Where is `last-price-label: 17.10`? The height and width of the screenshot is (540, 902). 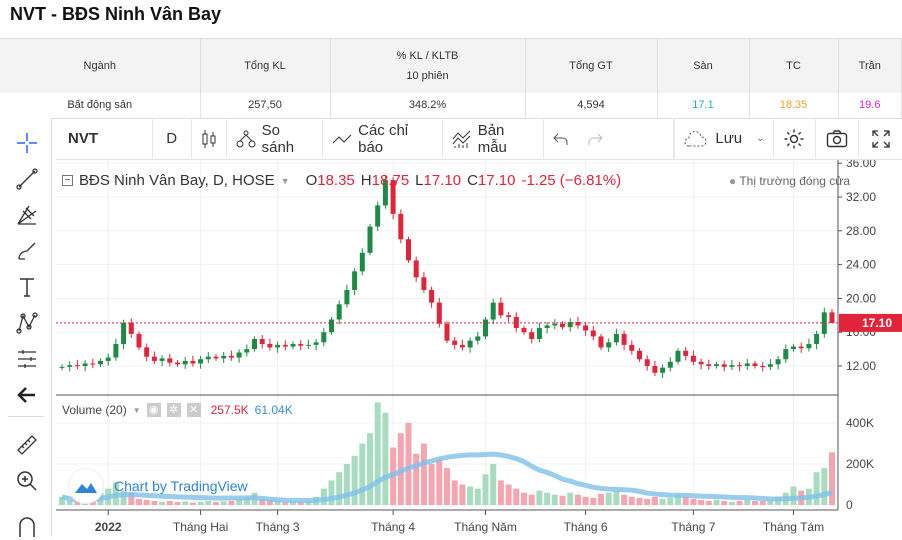 last-price-label: 17.10 is located at coordinates (877, 323).